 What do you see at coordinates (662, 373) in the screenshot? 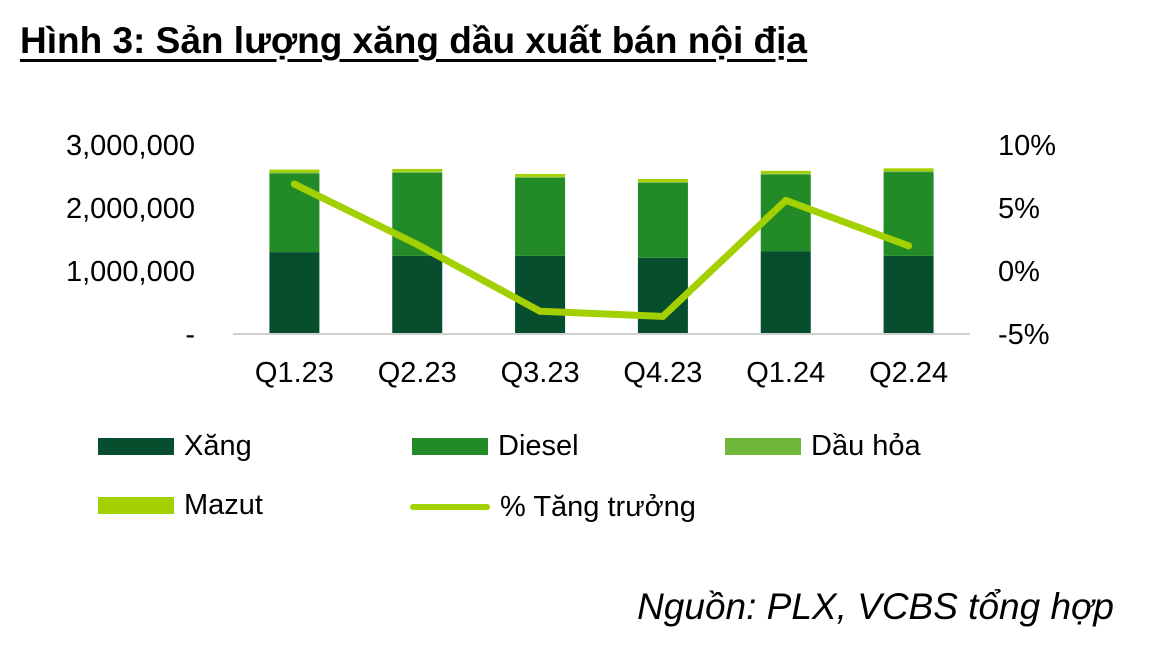
I see `x-tick-label: Q4.23` at bounding box center [662, 373].